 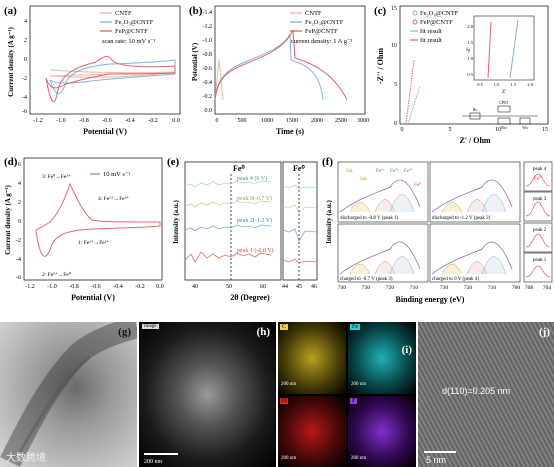 I want to click on map-label-c: C, so click(x=284, y=327).